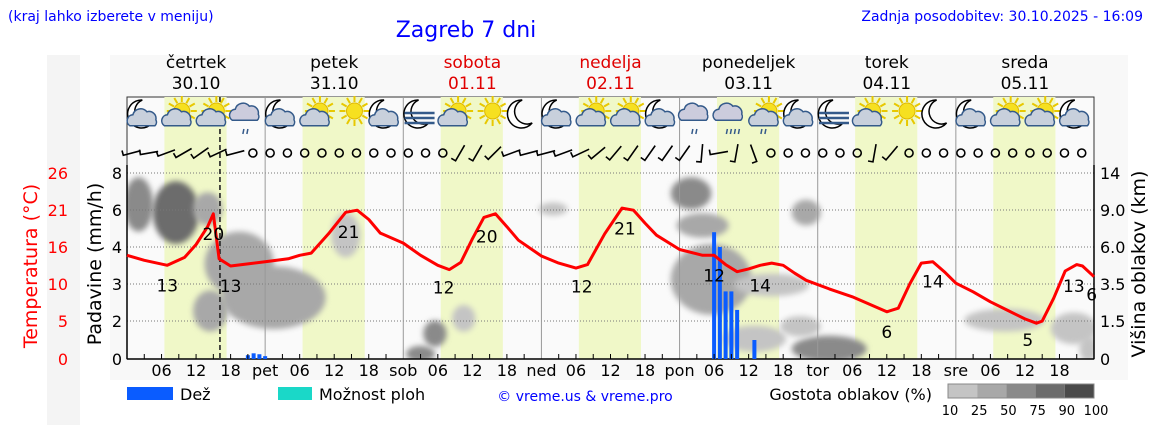 This screenshot has height=447, width=1152. I want to click on legend-showers-swatch, so click(295, 393).